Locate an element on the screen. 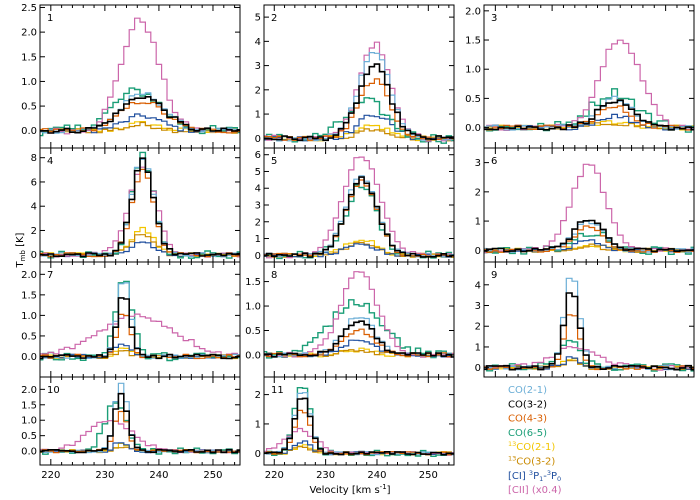  panel-11: 0 1 2 220 230 240 250 11 is located at coordinates (355, 428).